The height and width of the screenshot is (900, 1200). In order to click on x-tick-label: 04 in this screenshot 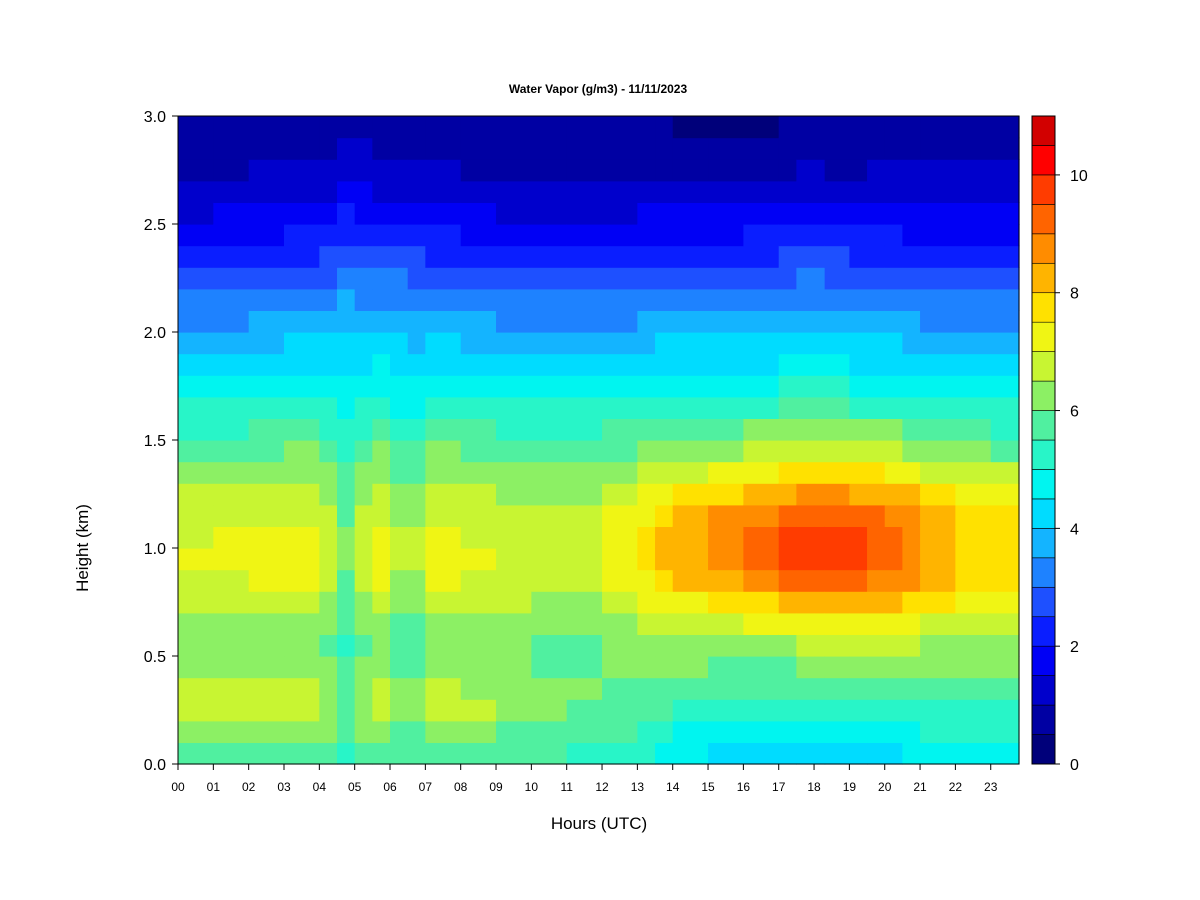, I will do `click(320, 787)`.